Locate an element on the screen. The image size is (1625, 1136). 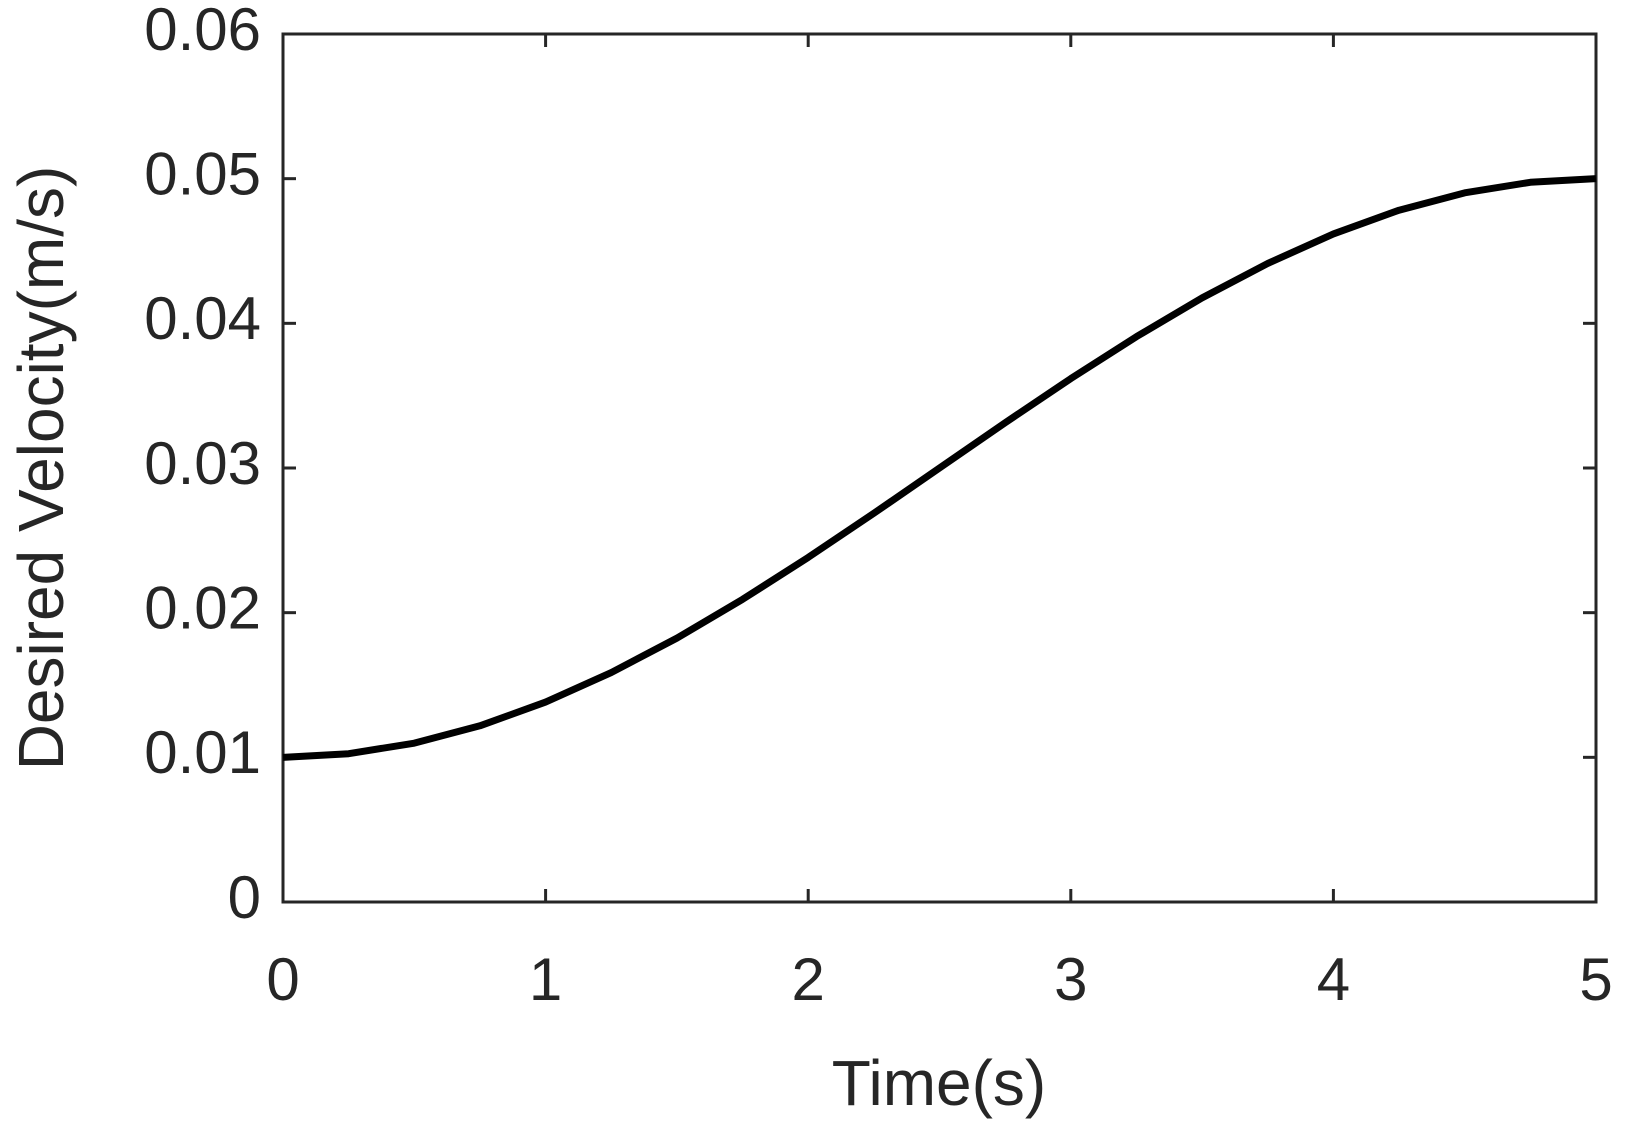
x-tick-label: 5 is located at coordinates (1595, 979).